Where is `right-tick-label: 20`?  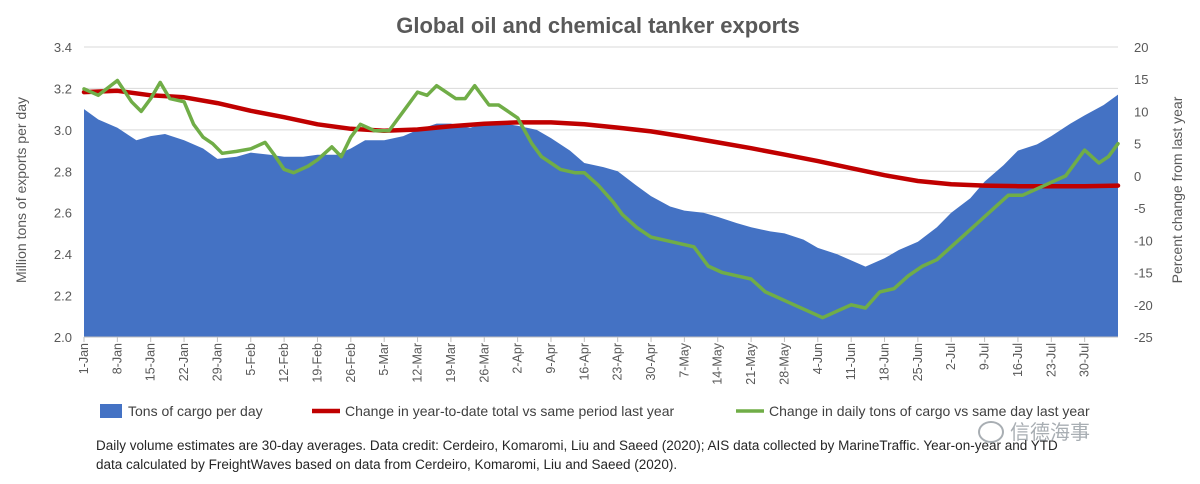 right-tick-label: 20 is located at coordinates (1141, 47).